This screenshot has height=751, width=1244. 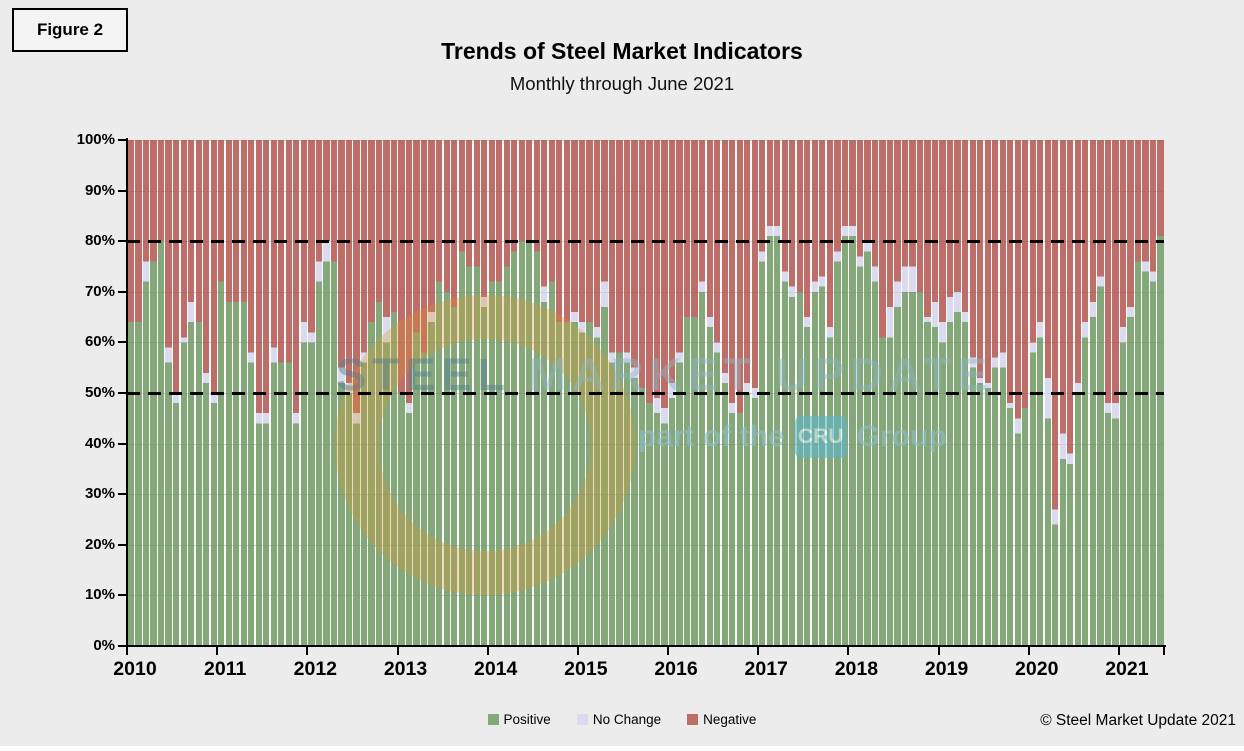 I want to click on legend-item-positive: Positive, so click(x=519, y=719).